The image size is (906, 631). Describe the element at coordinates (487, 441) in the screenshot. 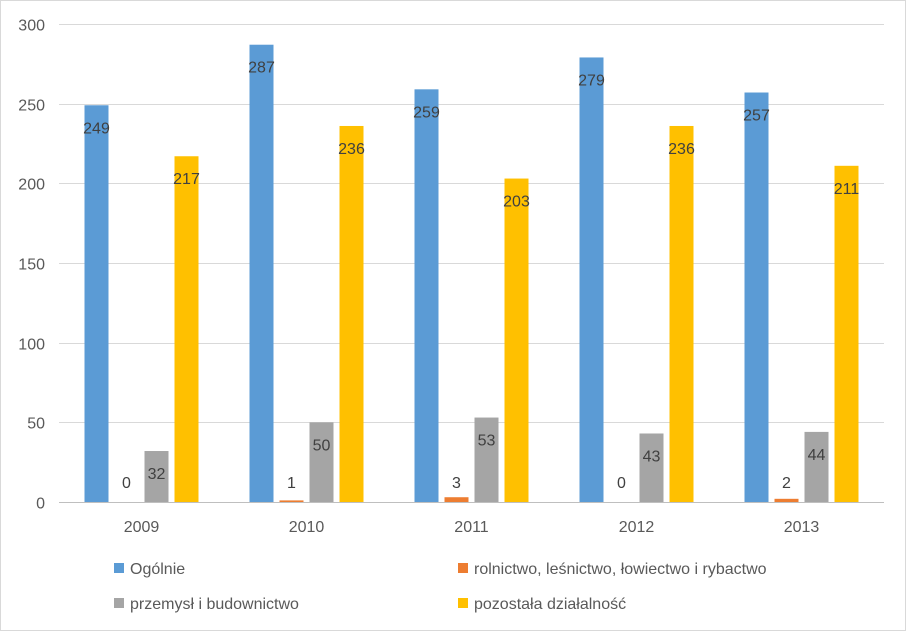

I see `data-label: 53` at that location.